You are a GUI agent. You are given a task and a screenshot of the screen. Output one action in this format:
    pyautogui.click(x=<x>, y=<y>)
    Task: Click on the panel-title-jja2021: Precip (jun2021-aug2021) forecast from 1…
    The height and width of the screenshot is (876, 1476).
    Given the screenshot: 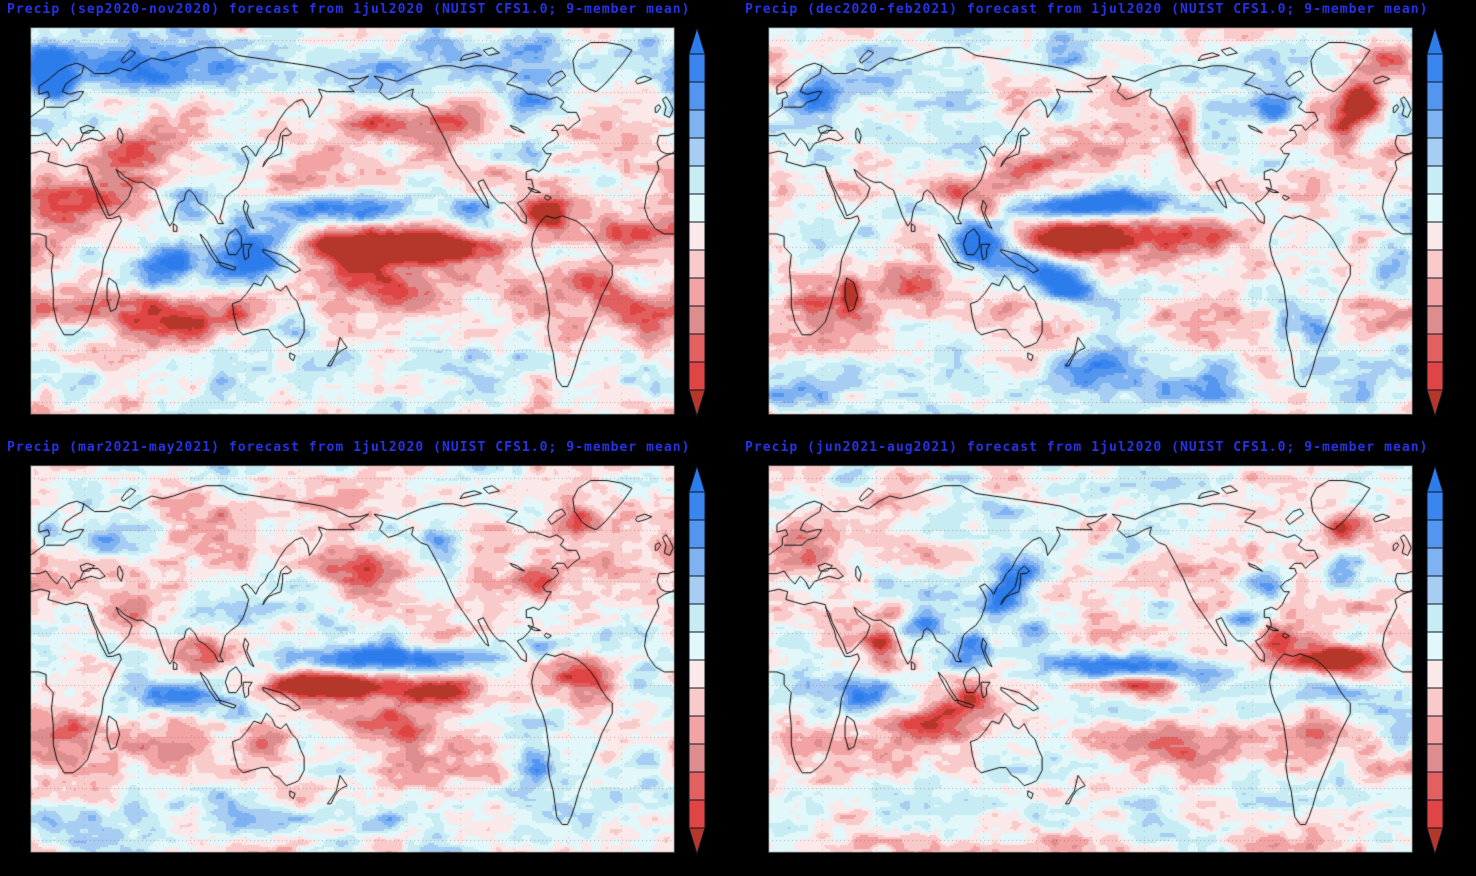 What is the action you would take?
    pyautogui.click(x=1087, y=447)
    